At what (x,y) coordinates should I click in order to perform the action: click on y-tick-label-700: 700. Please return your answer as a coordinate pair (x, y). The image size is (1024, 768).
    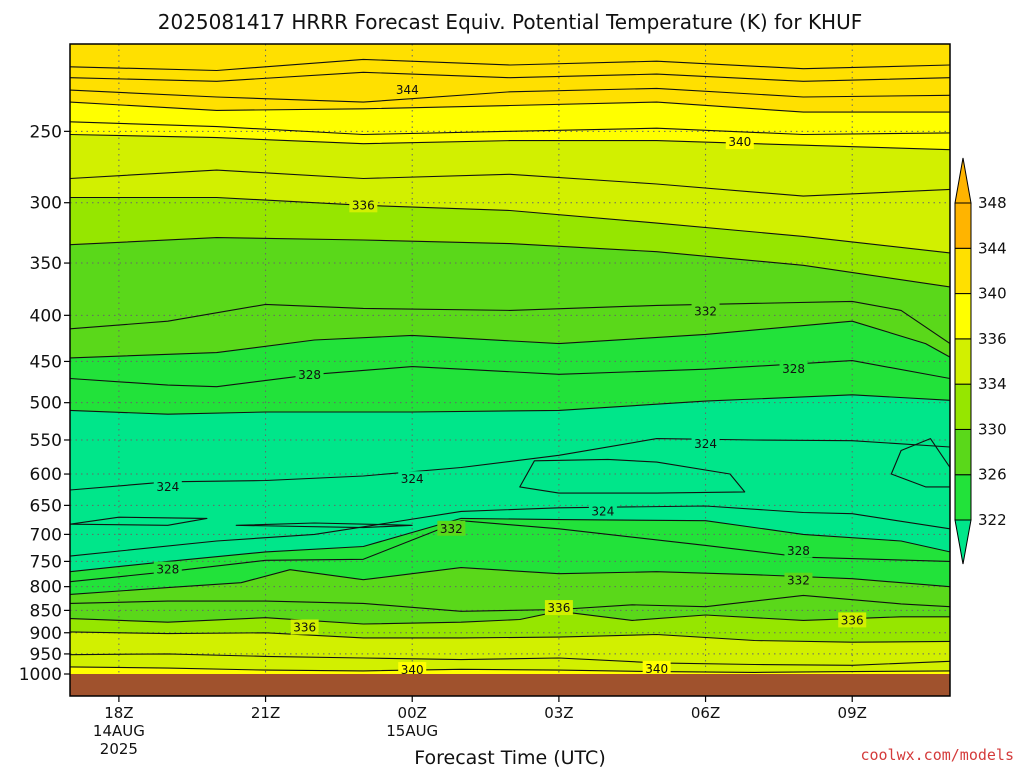
    Looking at the image, I should click on (46, 535).